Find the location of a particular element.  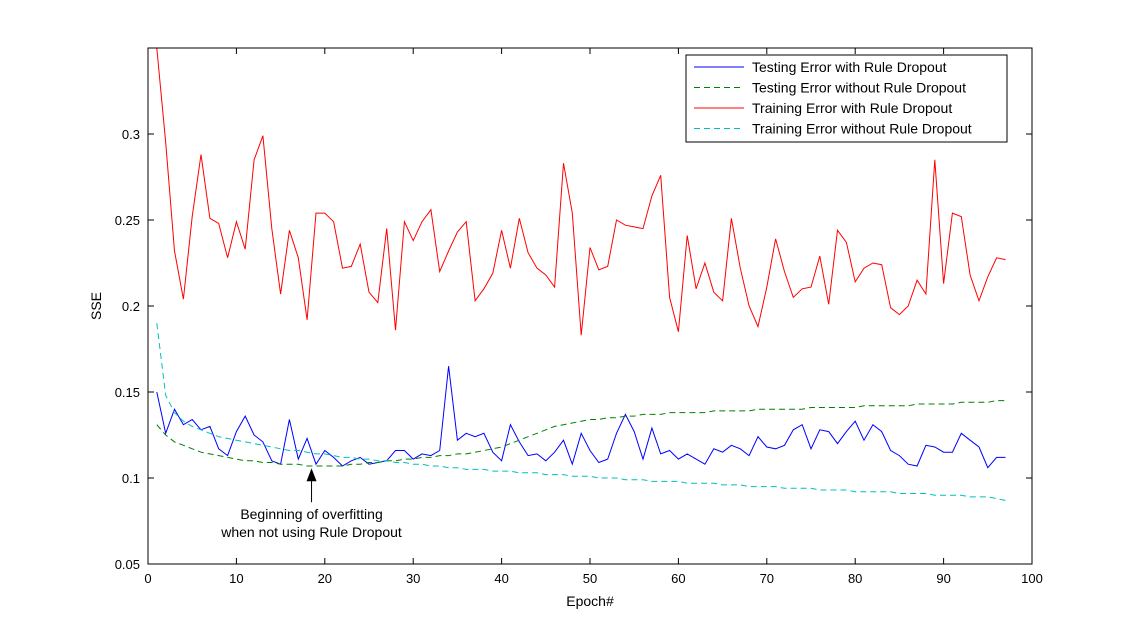

y-tick-label: 0.1 is located at coordinates (131, 478).